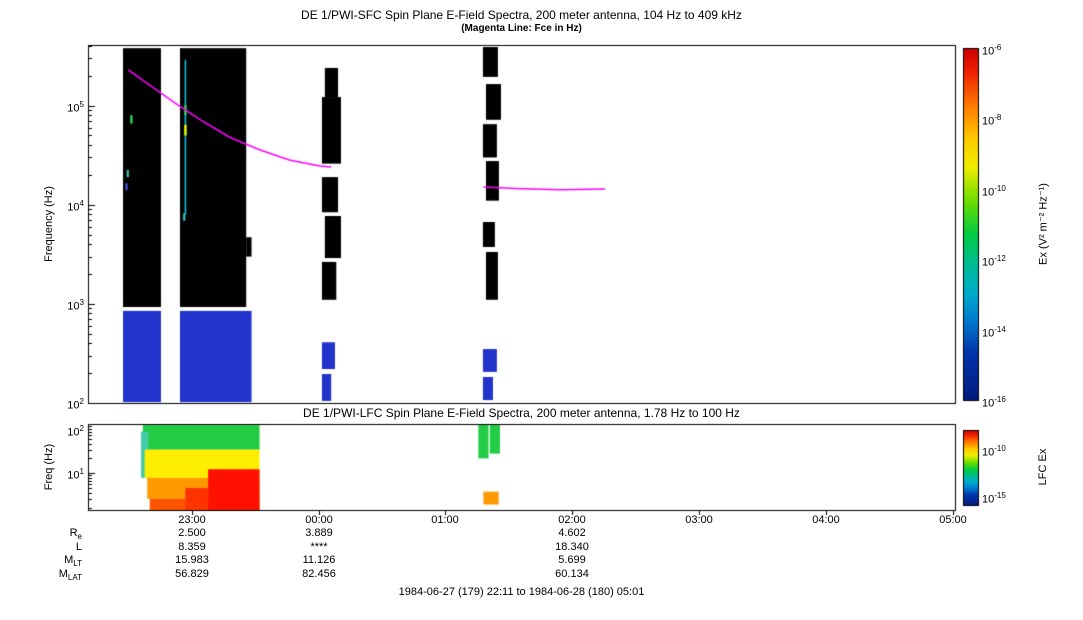 This screenshot has height=620, width=1083. Describe the element at coordinates (572, 574) in the screenshot. I see `ephemeris-value: 60.134` at that location.